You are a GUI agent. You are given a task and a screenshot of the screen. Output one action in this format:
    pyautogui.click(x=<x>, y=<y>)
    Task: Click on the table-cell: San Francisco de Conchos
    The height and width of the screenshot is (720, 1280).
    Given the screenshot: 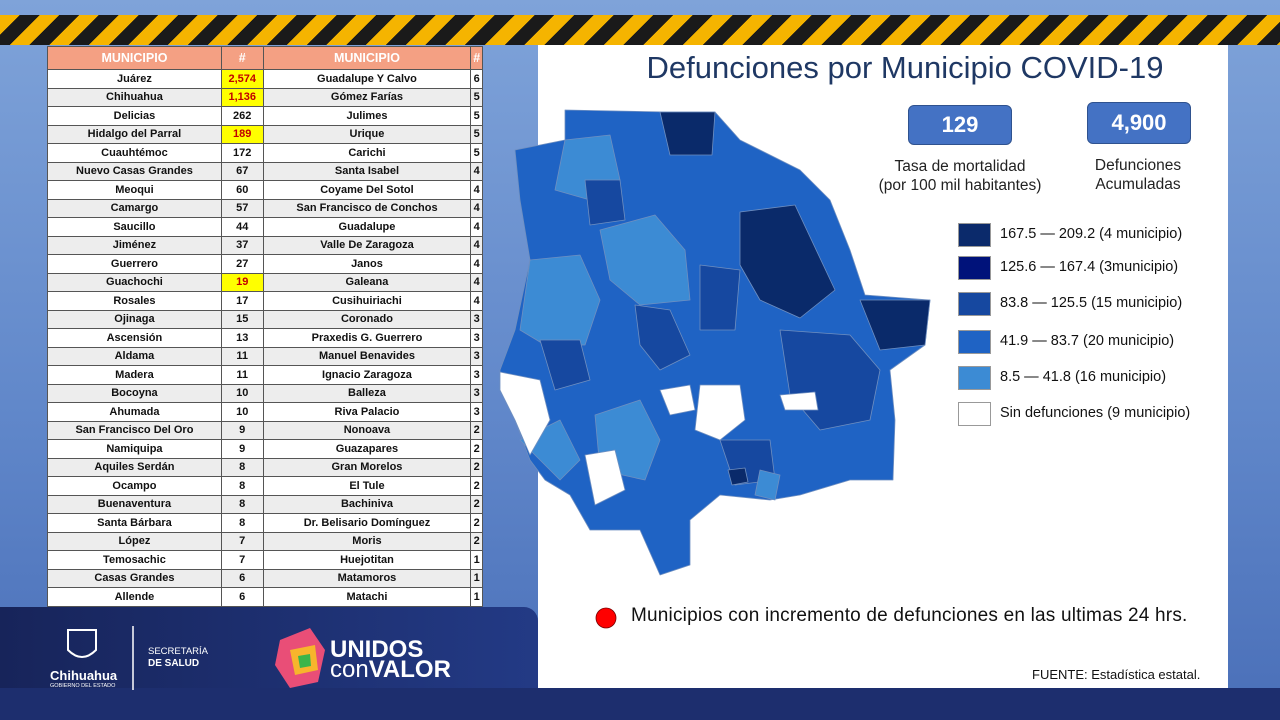 What is the action you would take?
    pyautogui.click(x=367, y=208)
    